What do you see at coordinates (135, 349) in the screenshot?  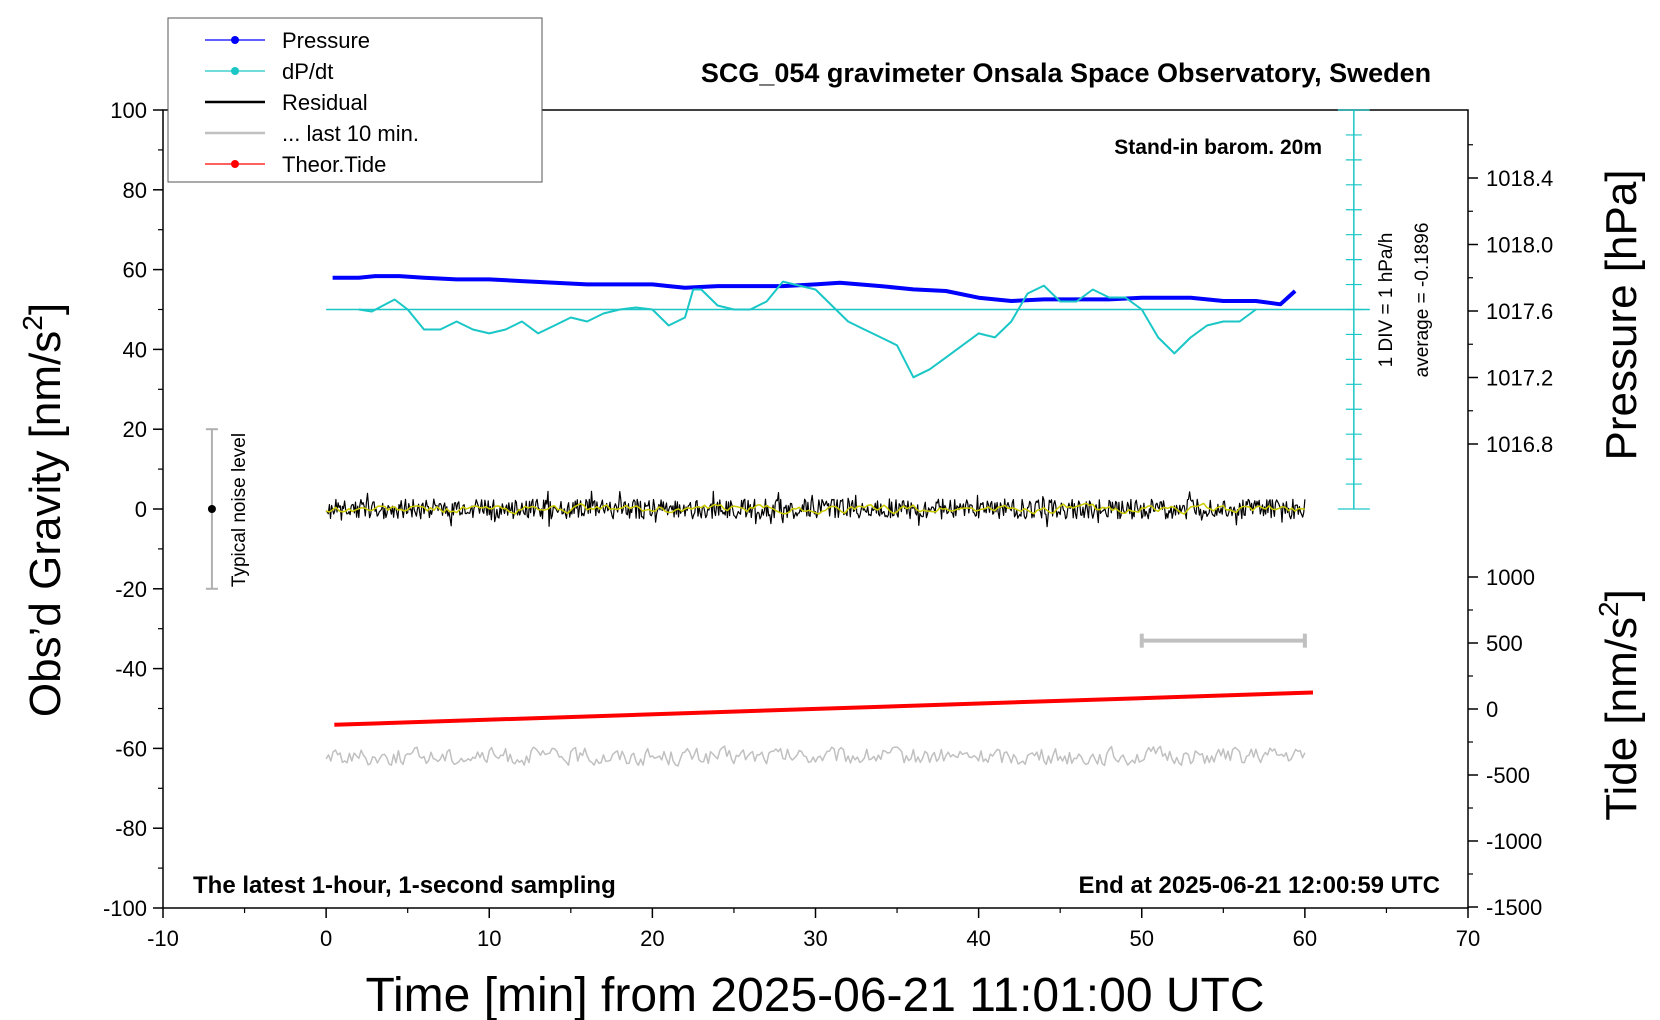 I see `y-tick-label: 40` at bounding box center [135, 349].